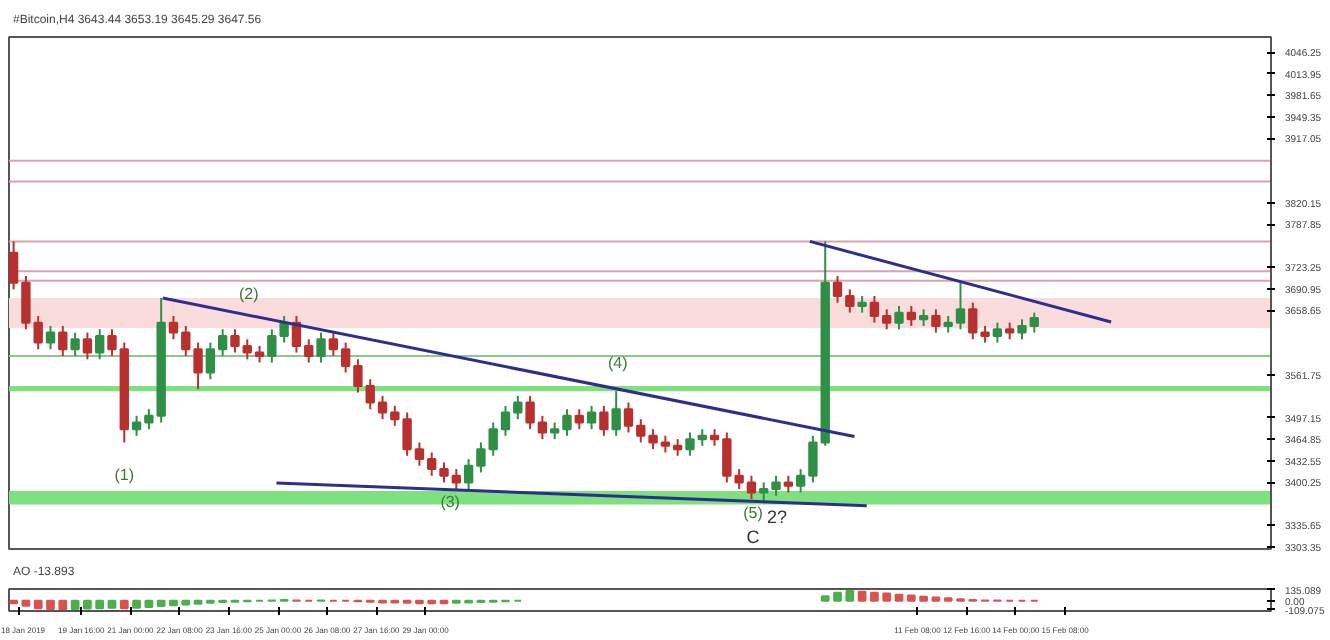  What do you see at coordinates (776, 517) in the screenshot?
I see `annotation: 2?` at bounding box center [776, 517].